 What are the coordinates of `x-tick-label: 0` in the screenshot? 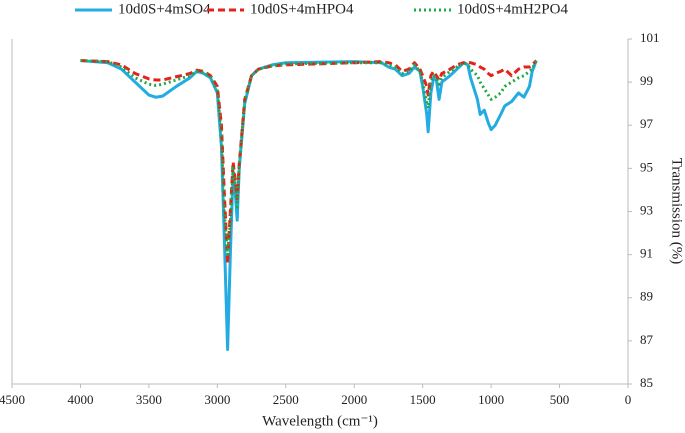 It's located at (628, 399).